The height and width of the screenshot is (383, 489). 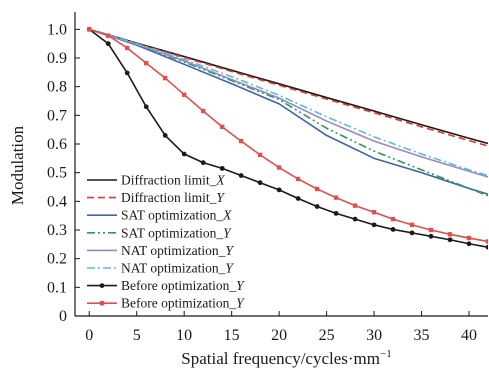 I want to click on legend-label-5: NAT optimization_Y, so click(x=177, y=268).